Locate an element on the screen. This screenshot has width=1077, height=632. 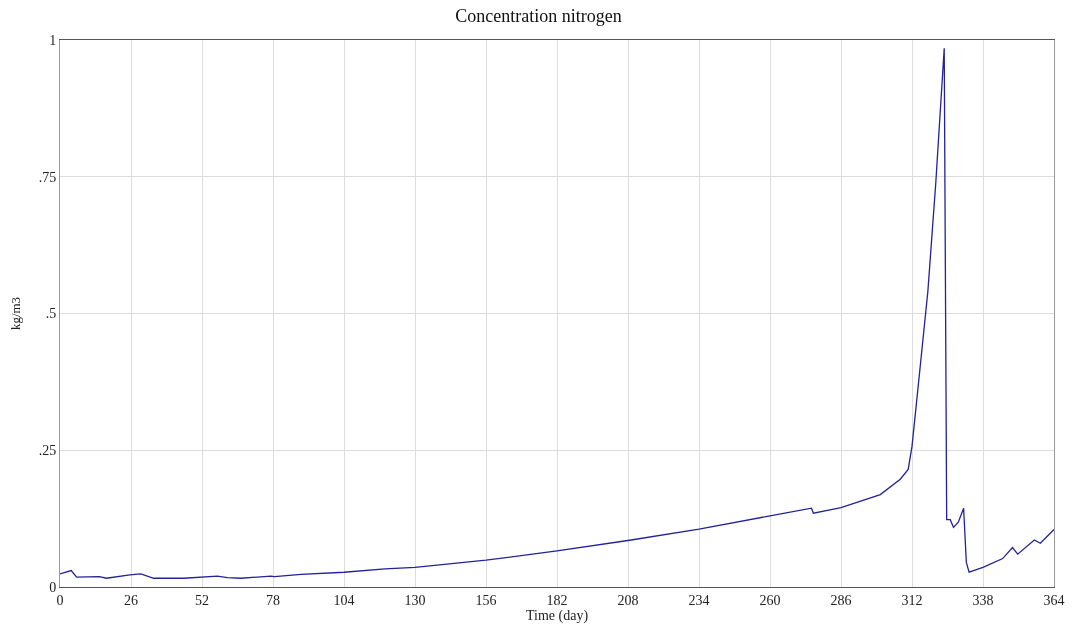
x-tick-label: 156 is located at coordinates (486, 600).